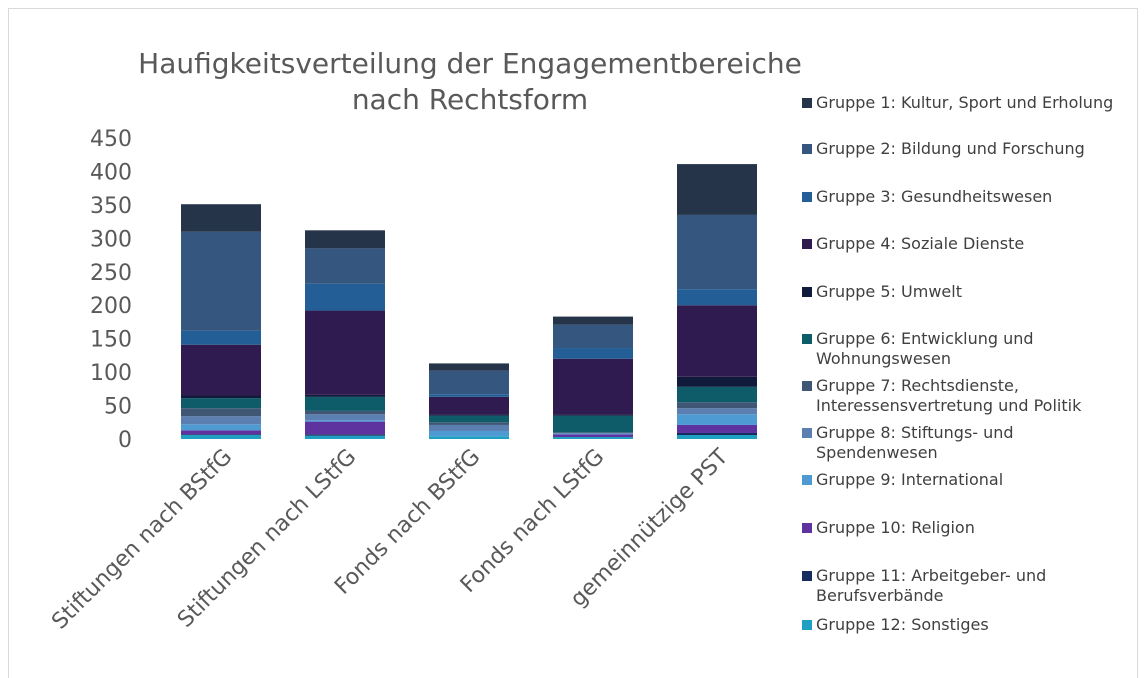  I want to click on legend-item: Gruppe 8: Stiftungs- und Spendenwesen, so click(970, 443).